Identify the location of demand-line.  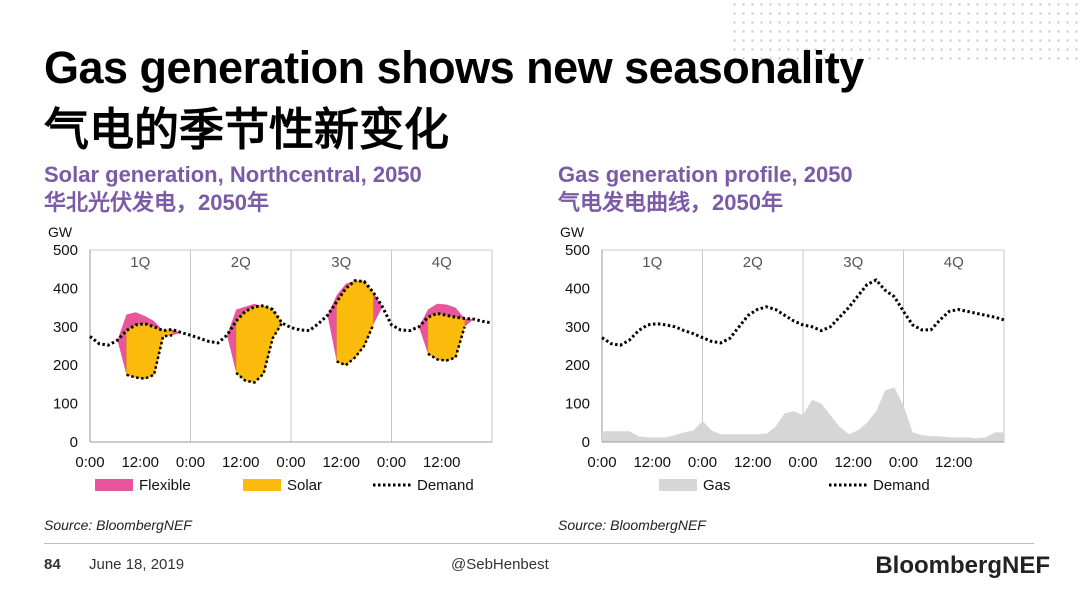
(803, 312).